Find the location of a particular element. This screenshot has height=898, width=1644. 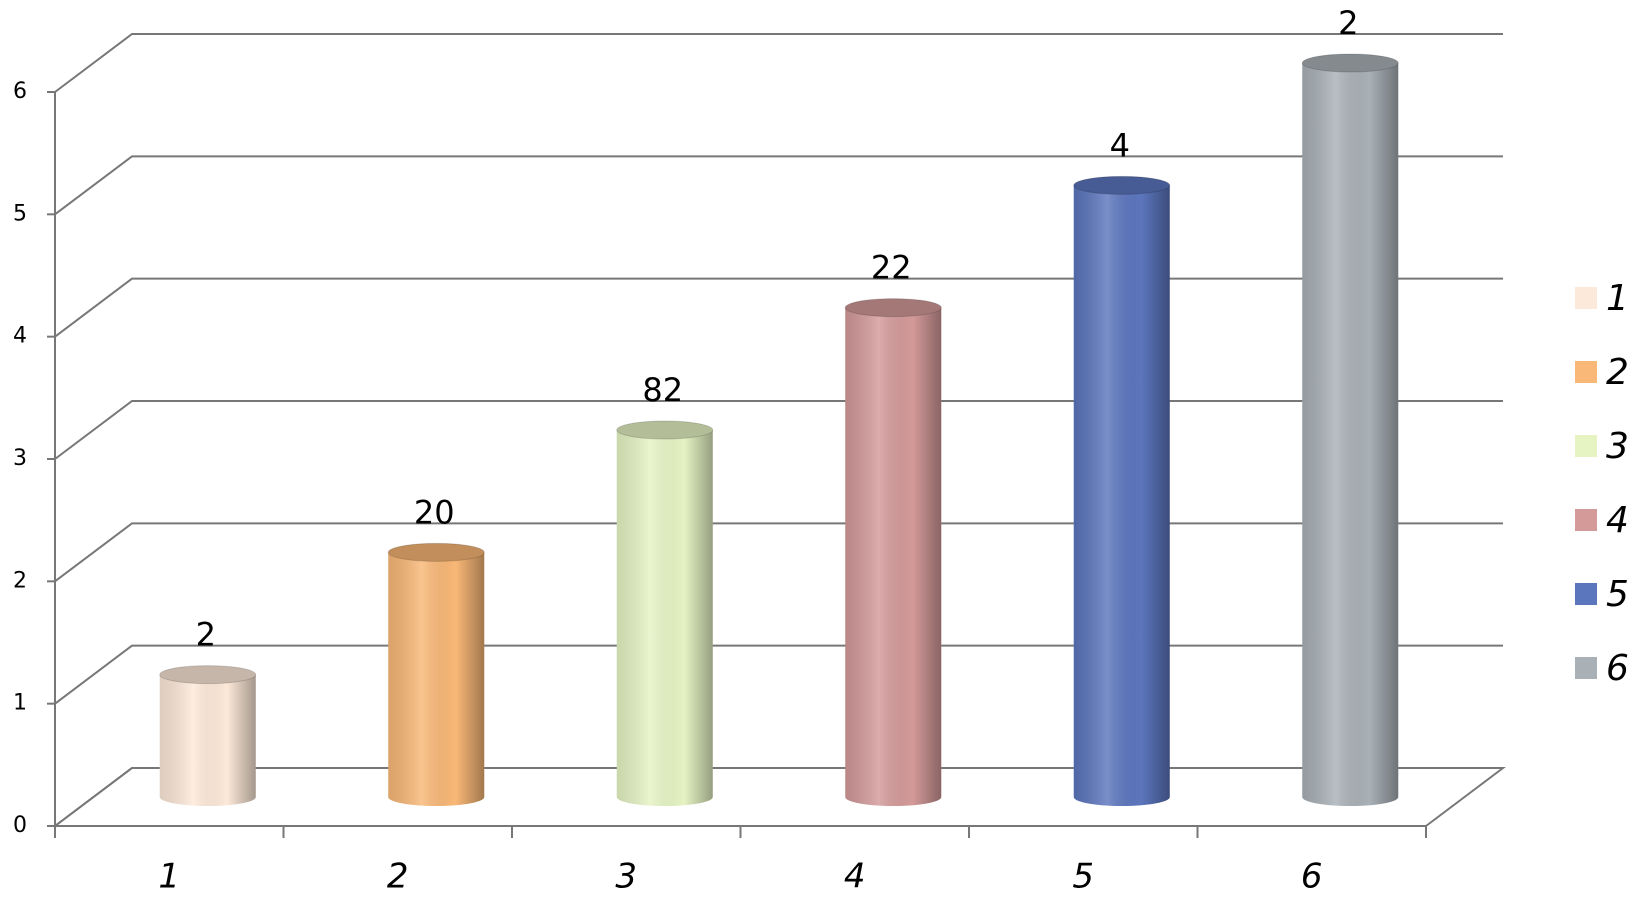

y-tick-label: 4 is located at coordinates (20, 336).